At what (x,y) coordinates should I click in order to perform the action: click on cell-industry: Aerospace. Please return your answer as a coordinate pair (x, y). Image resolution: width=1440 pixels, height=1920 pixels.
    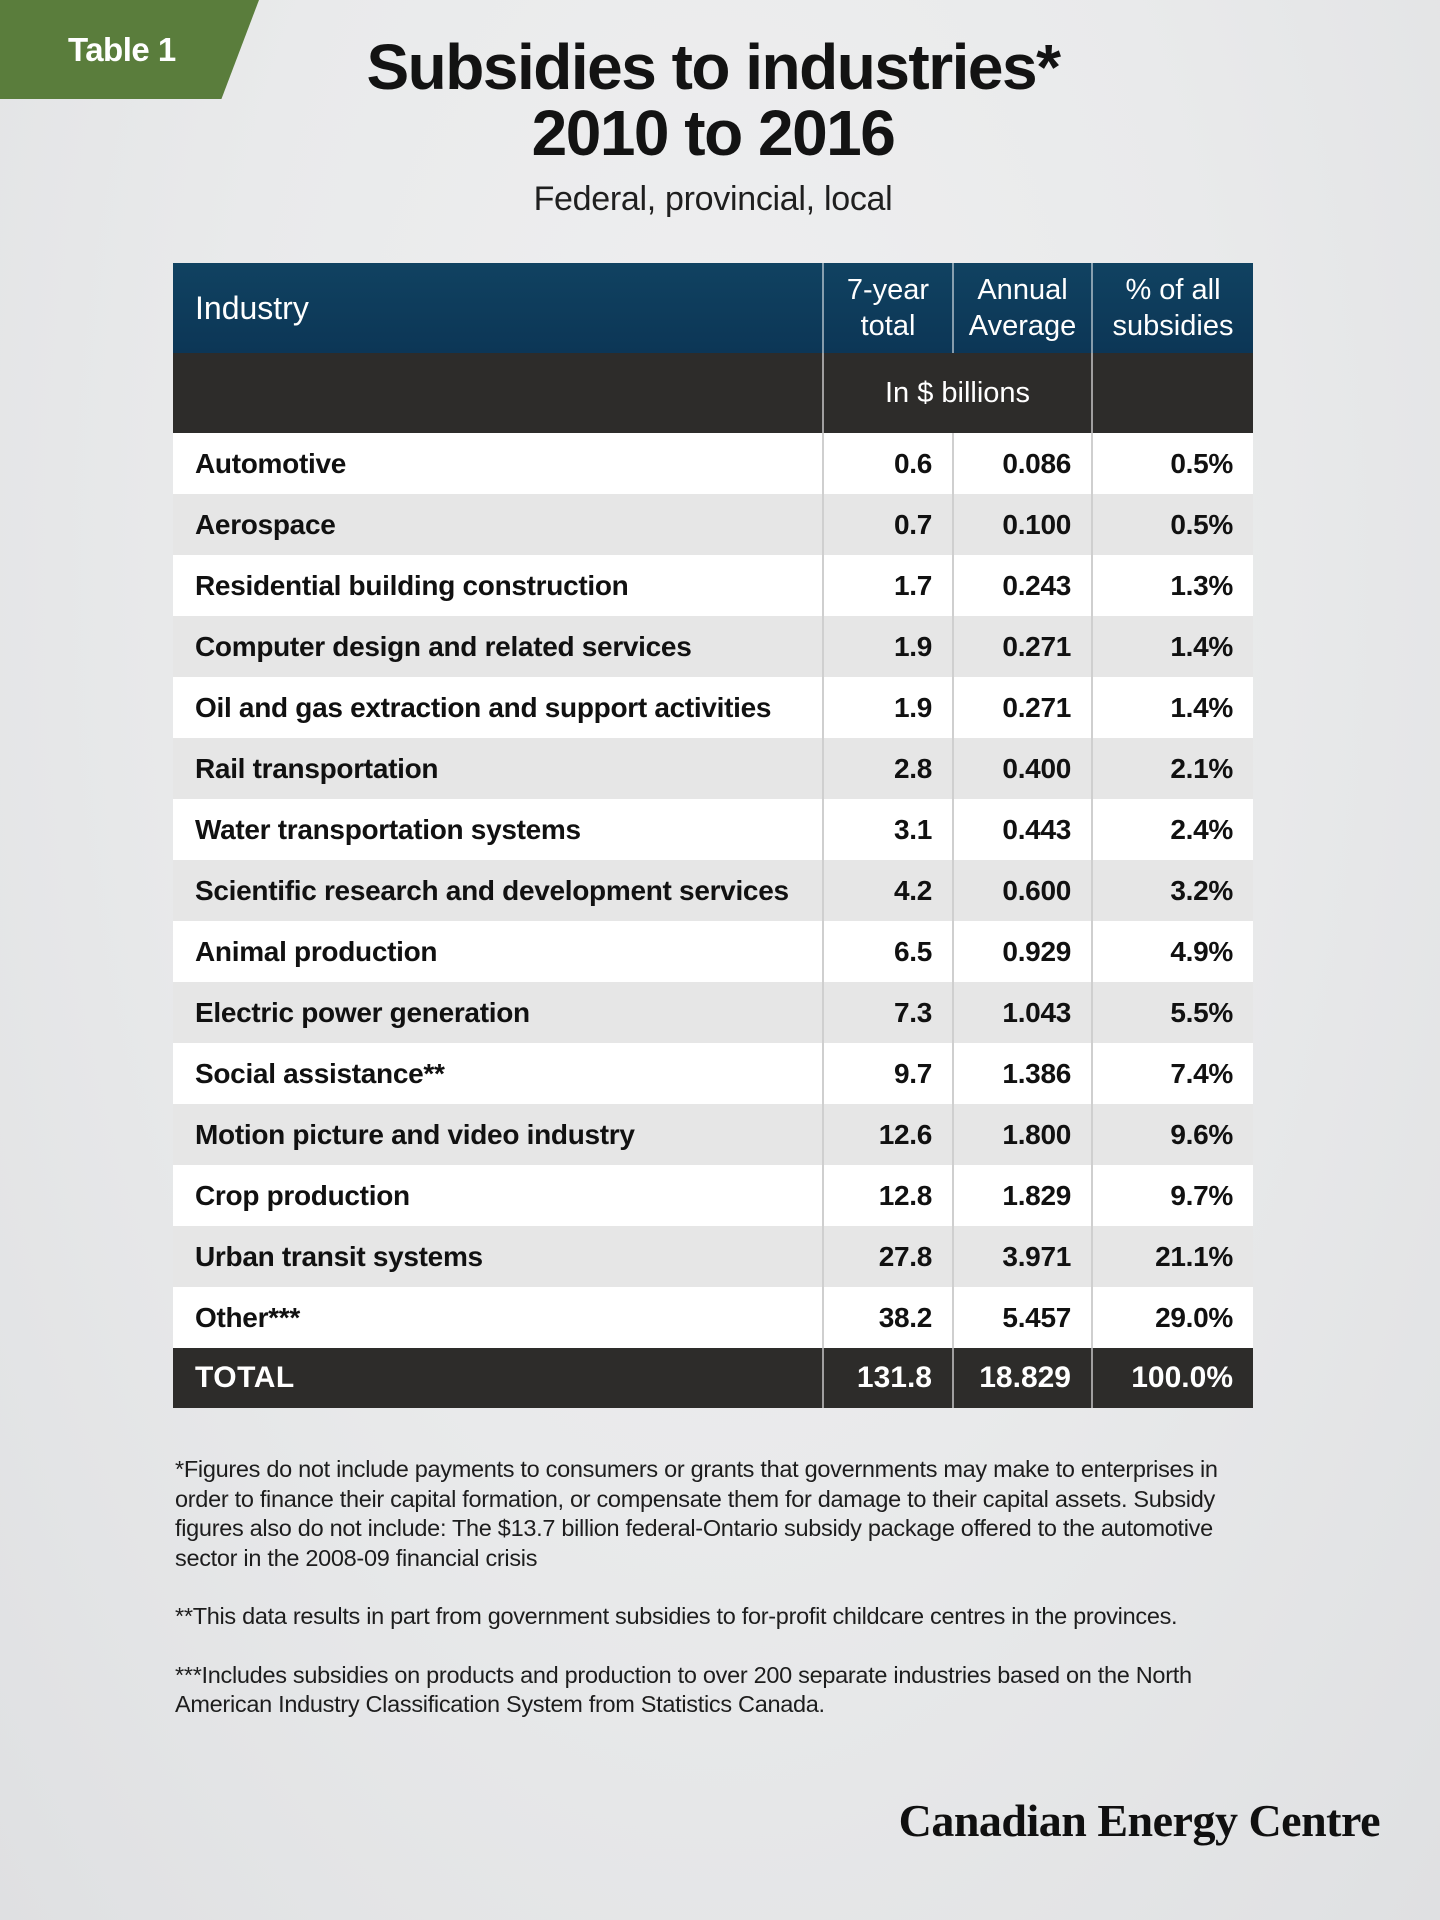
    Looking at the image, I should click on (265, 524).